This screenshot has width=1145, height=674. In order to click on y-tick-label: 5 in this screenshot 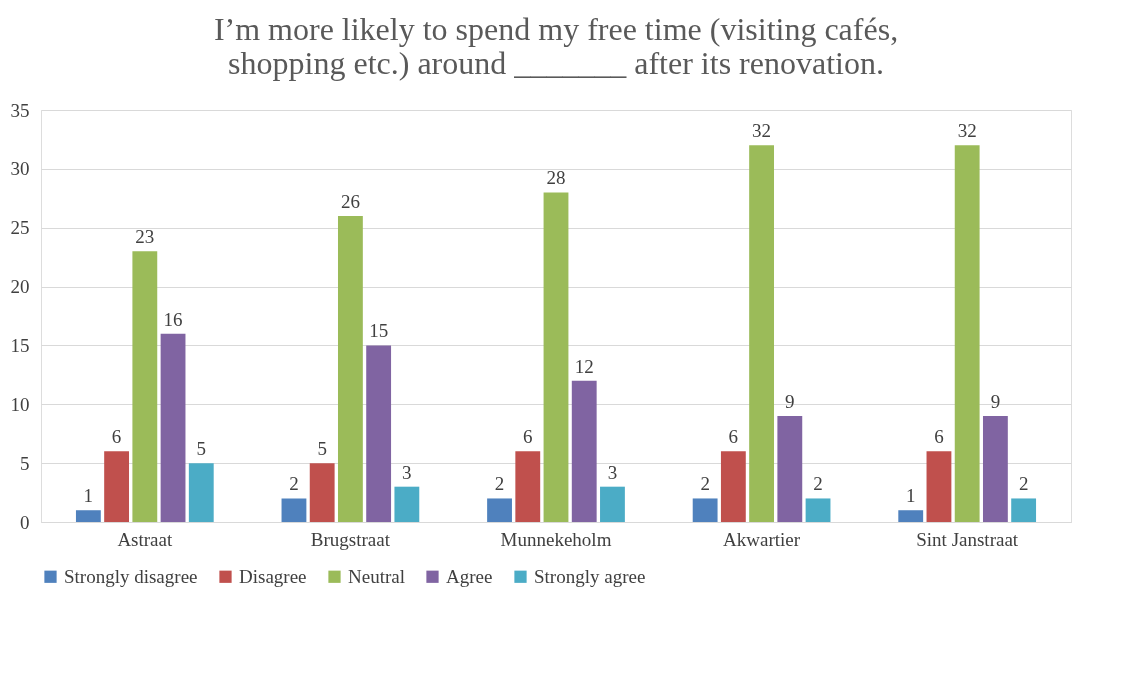, I will do `click(25, 463)`.